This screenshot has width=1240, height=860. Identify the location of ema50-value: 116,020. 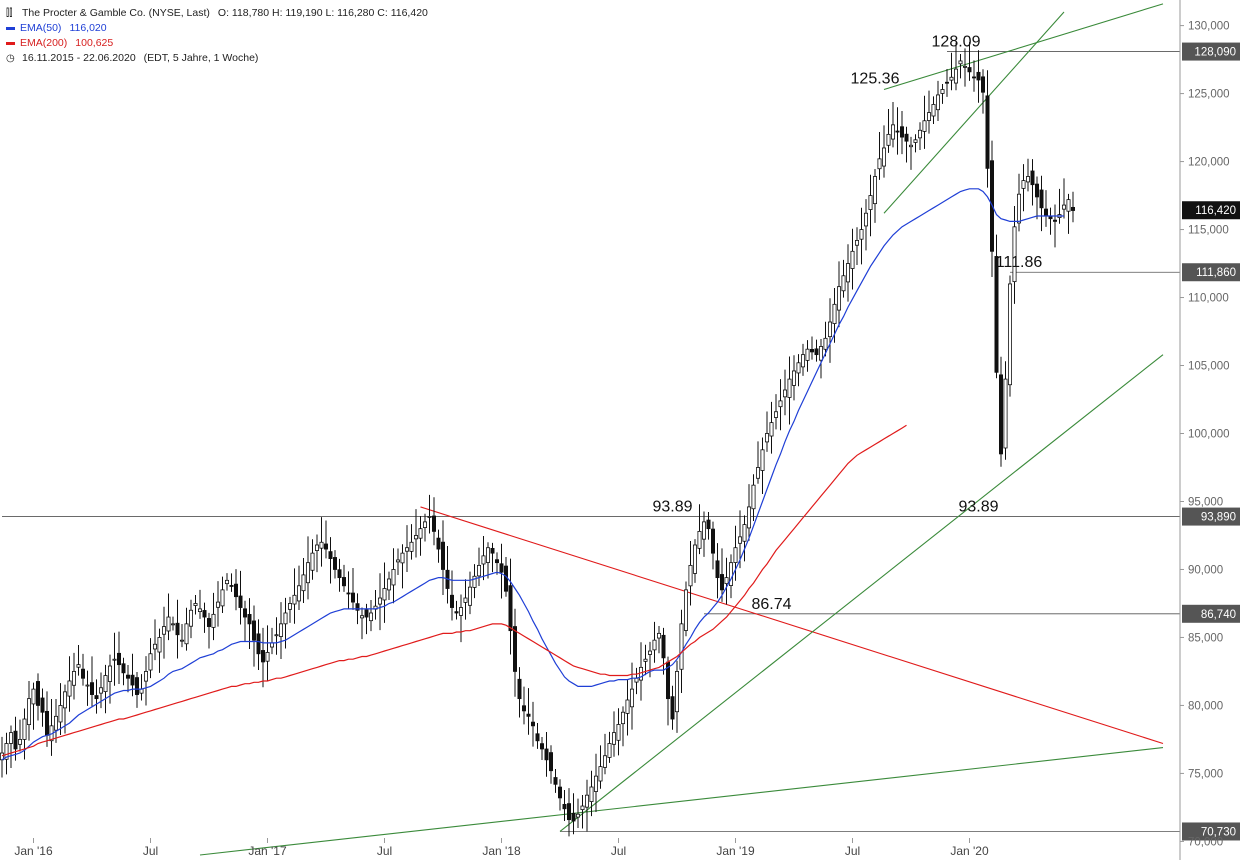
(88, 28).